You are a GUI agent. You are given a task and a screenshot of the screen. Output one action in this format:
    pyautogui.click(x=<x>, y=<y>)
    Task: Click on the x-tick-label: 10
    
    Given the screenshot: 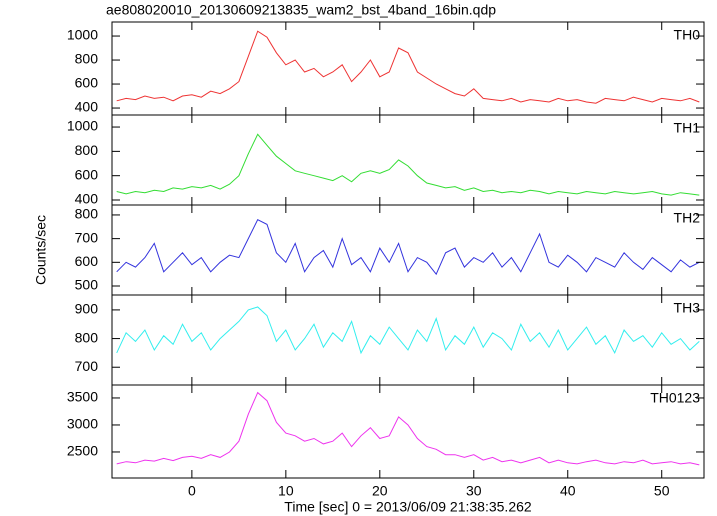 What is the action you would take?
    pyautogui.click(x=286, y=491)
    